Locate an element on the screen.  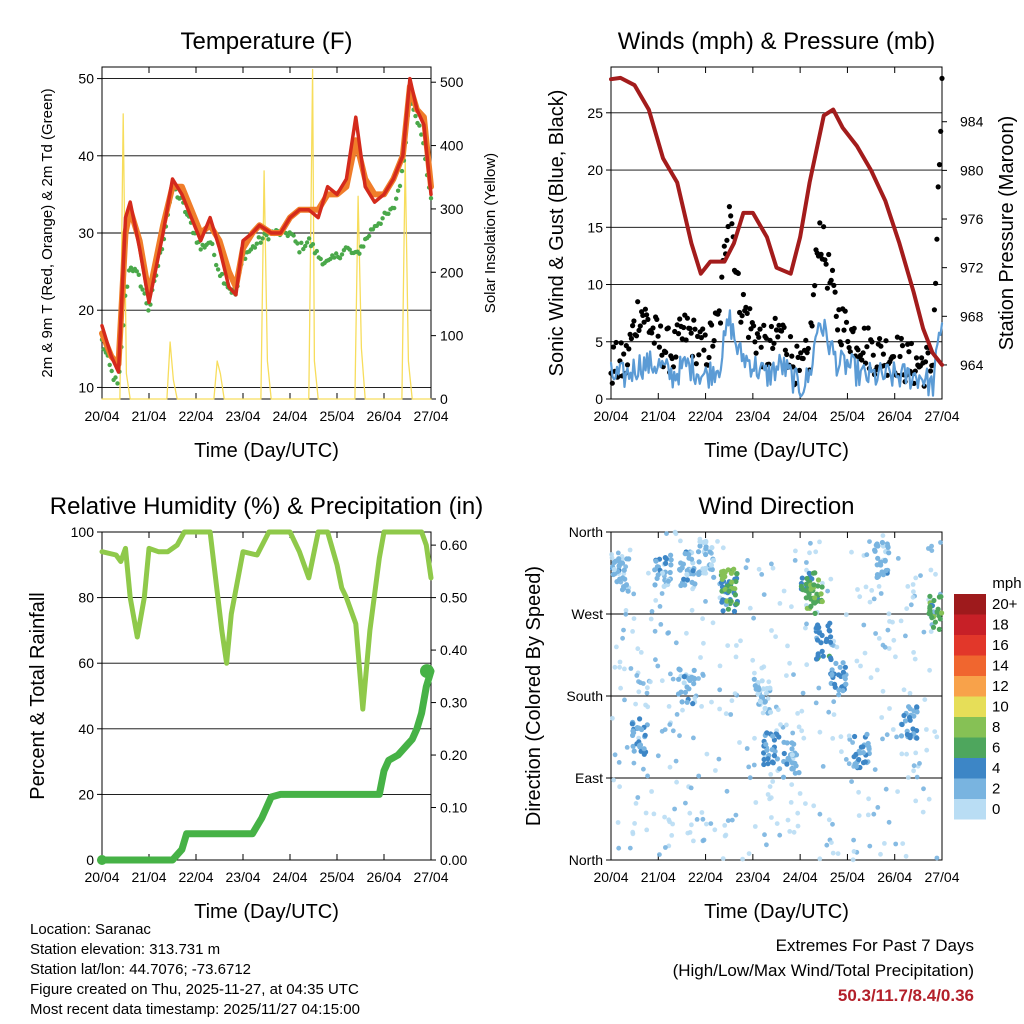
legend-label: 20+ is located at coordinates (1005, 604).